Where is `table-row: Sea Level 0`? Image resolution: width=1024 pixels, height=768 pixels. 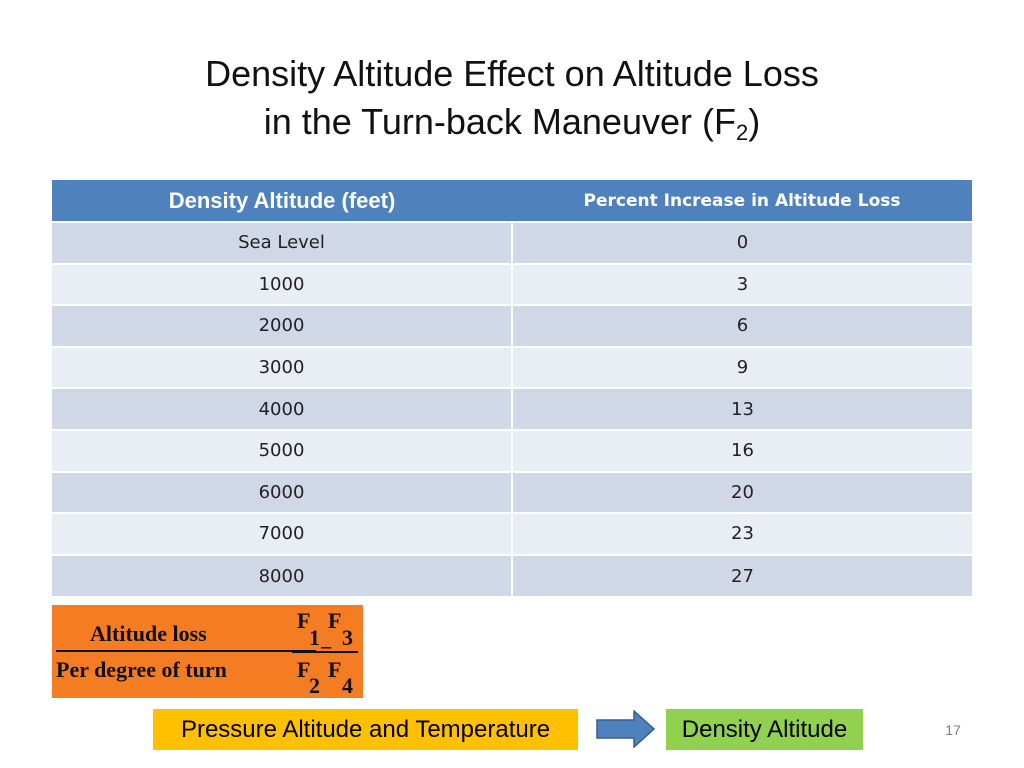 table-row: Sea Level 0 is located at coordinates (512, 243).